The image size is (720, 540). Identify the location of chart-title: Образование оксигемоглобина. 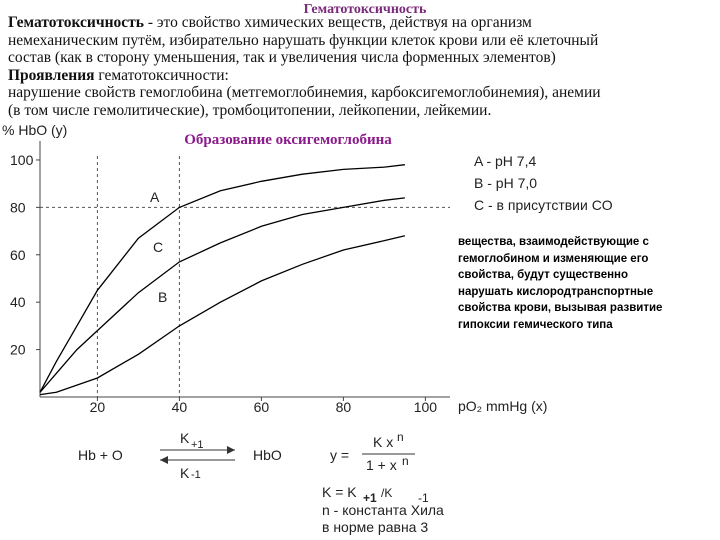
(288, 140).